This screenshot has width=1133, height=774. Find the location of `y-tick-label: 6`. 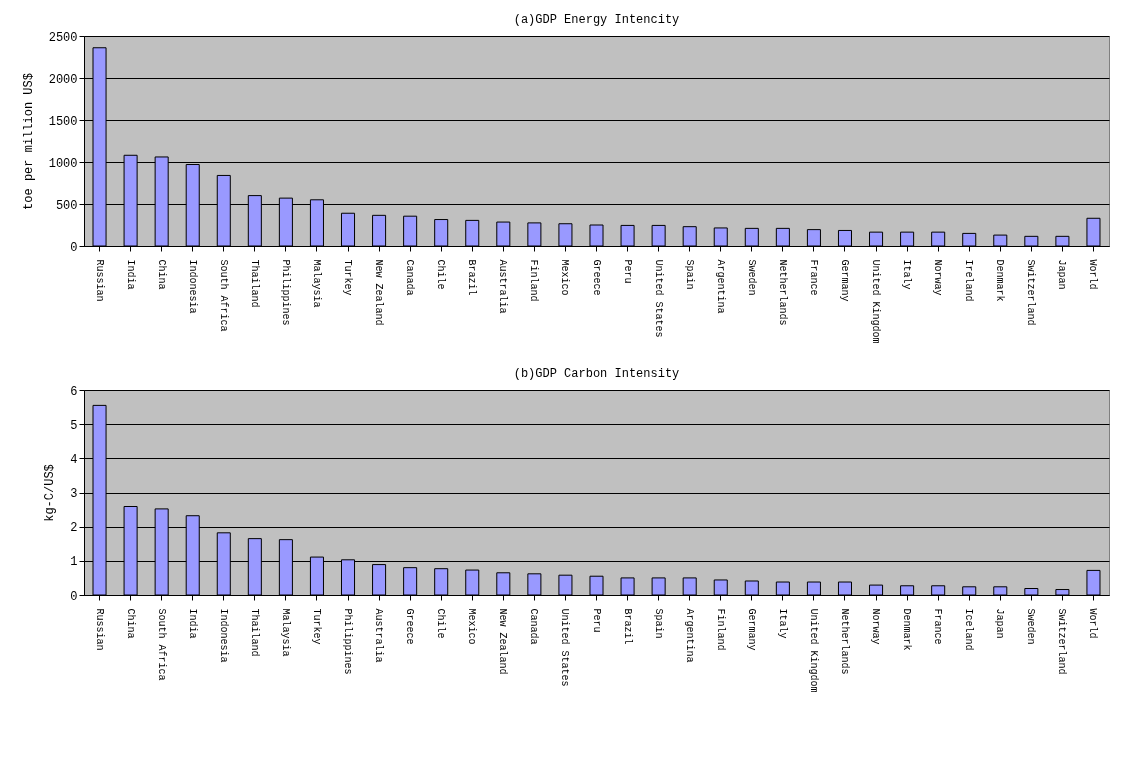

y-tick-label: 6 is located at coordinates (74, 391).